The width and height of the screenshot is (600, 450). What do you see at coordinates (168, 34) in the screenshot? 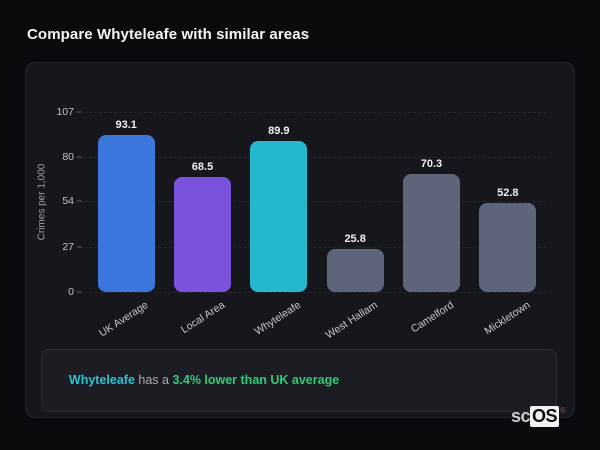
I see `page-title: Compare Whyteleafe with similar areas` at bounding box center [168, 34].